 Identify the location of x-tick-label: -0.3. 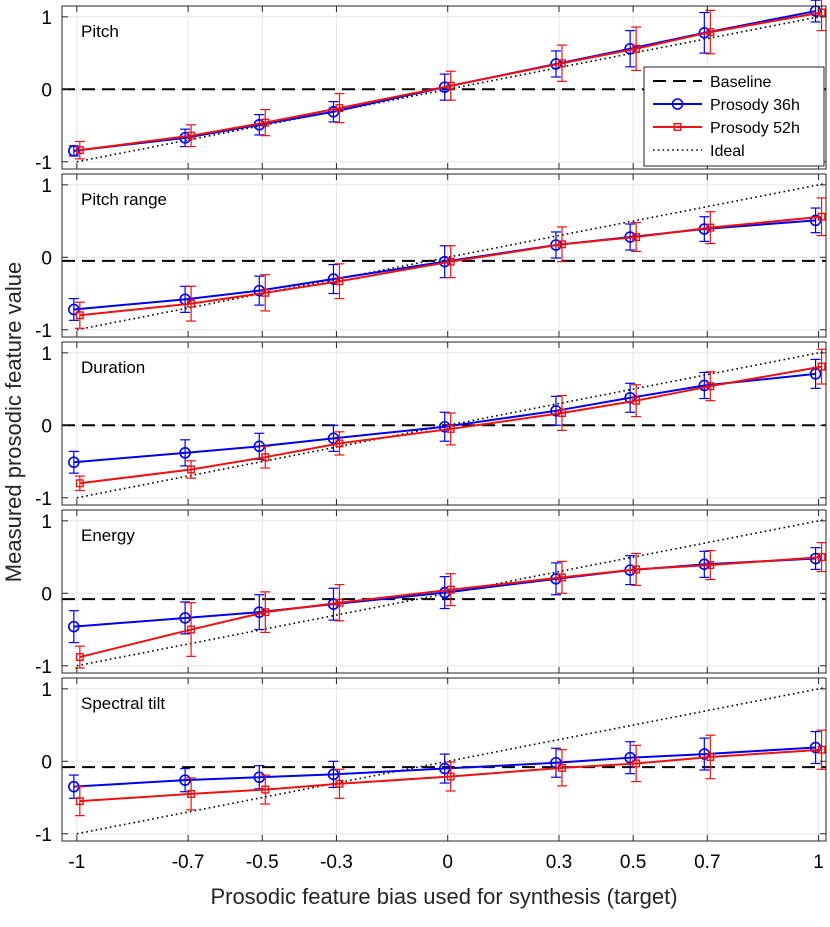
(336, 862).